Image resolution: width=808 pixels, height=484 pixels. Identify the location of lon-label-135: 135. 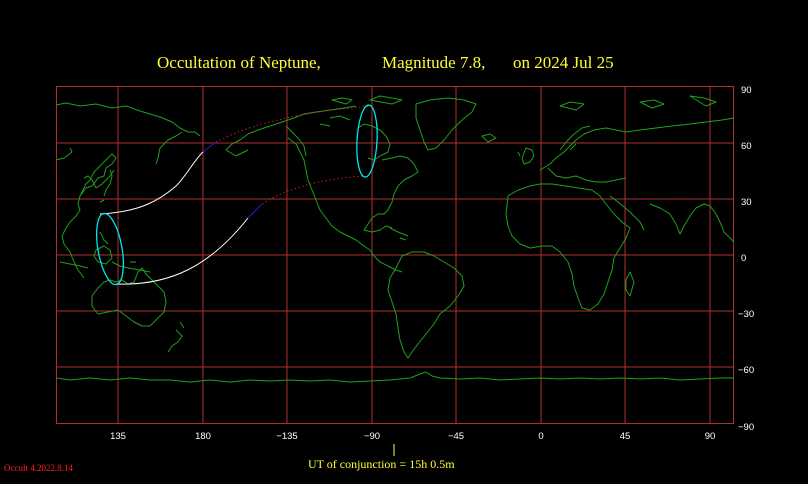
(118, 436).